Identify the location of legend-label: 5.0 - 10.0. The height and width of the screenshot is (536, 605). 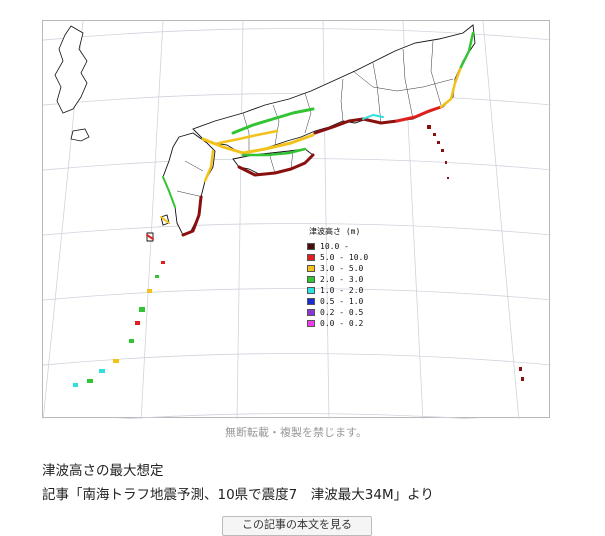
(344, 257).